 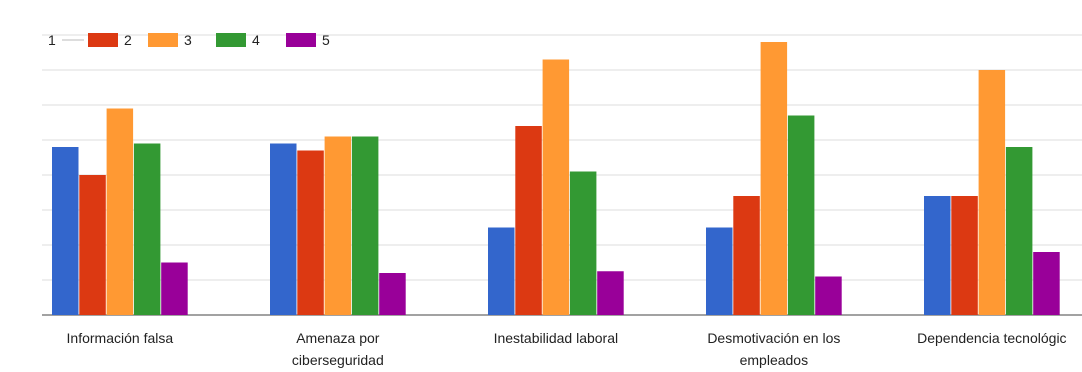 I want to click on x-tick-label: Desmotivación en los, so click(x=773, y=338).